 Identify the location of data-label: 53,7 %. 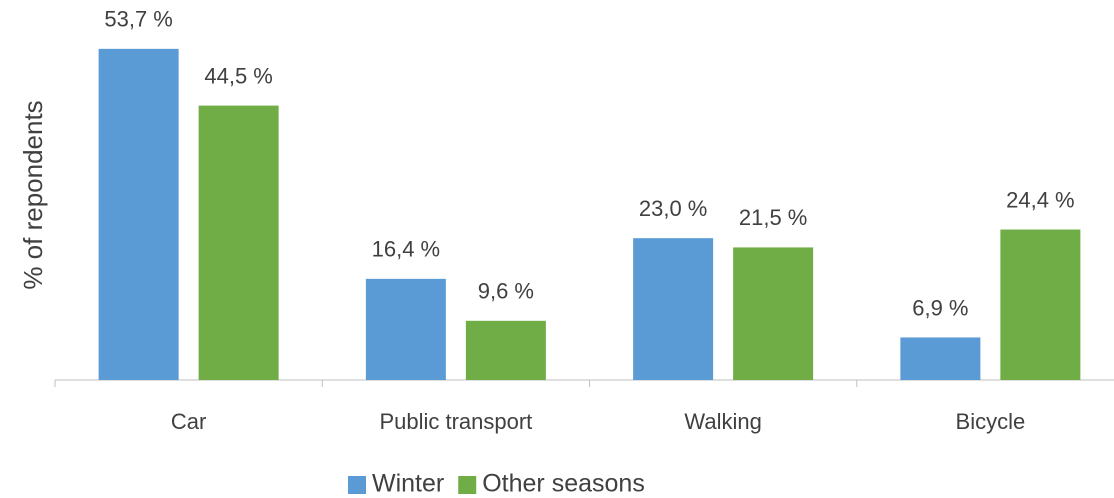
(138, 19).